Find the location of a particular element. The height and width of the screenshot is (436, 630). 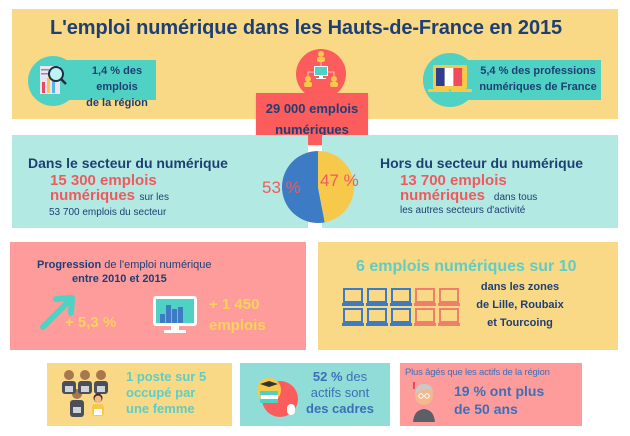

in-sector-highlight: 15 300 emplois numériques sur les is located at coordinates (109, 188).